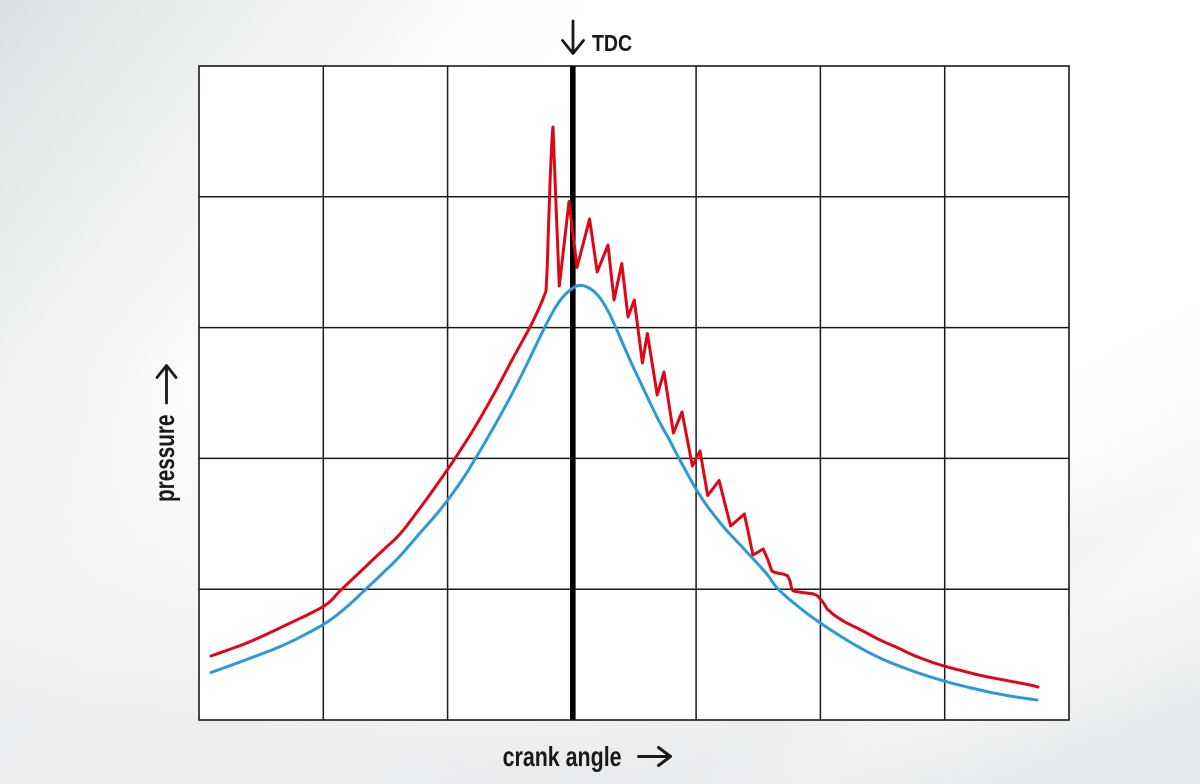 This screenshot has height=784, width=1200. Describe the element at coordinates (562, 756) in the screenshot. I see `svg-text: crank angle` at that location.